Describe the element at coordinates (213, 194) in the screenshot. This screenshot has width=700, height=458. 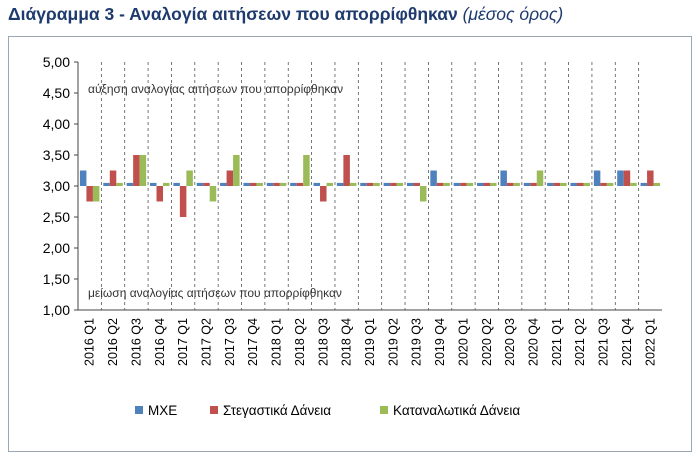
I see `bar-2017-q2-s3` at that location.